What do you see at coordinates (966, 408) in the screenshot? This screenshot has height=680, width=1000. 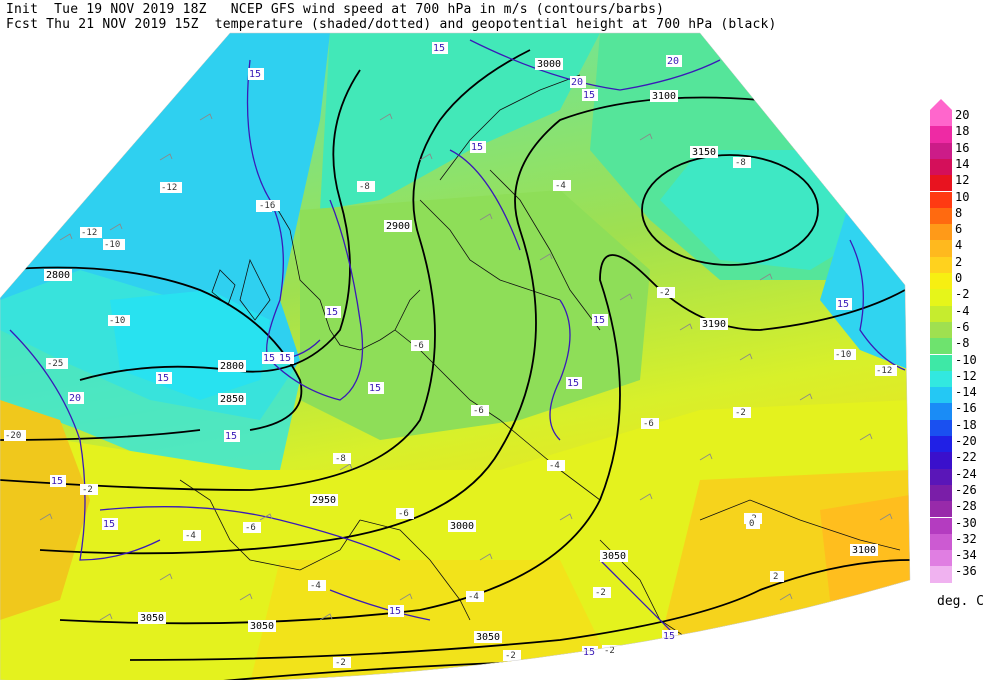 I see `colorbar-label: -16` at bounding box center [966, 408].